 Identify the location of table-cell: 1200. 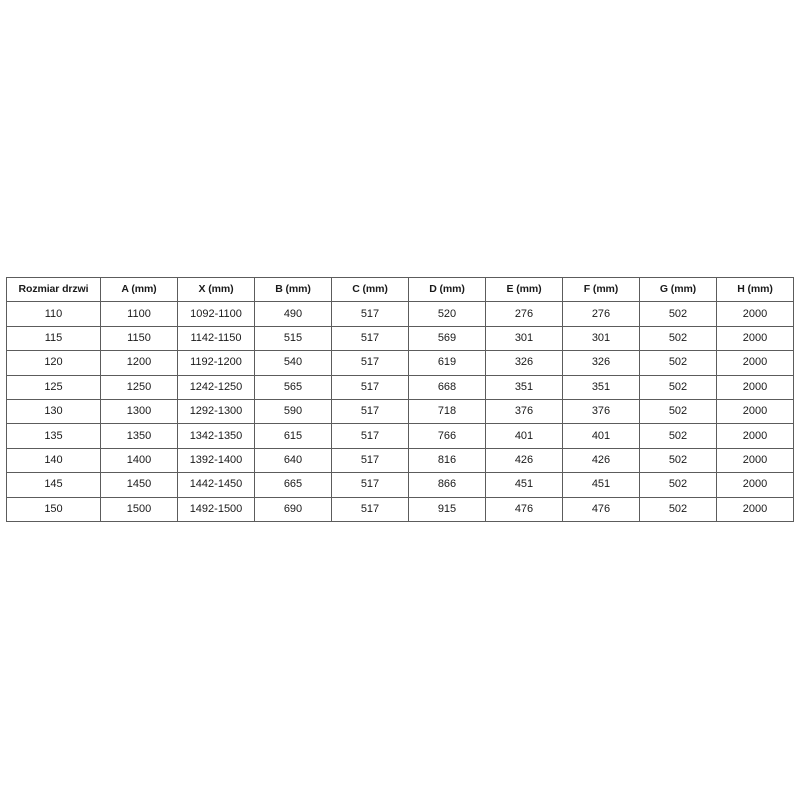
(139, 363).